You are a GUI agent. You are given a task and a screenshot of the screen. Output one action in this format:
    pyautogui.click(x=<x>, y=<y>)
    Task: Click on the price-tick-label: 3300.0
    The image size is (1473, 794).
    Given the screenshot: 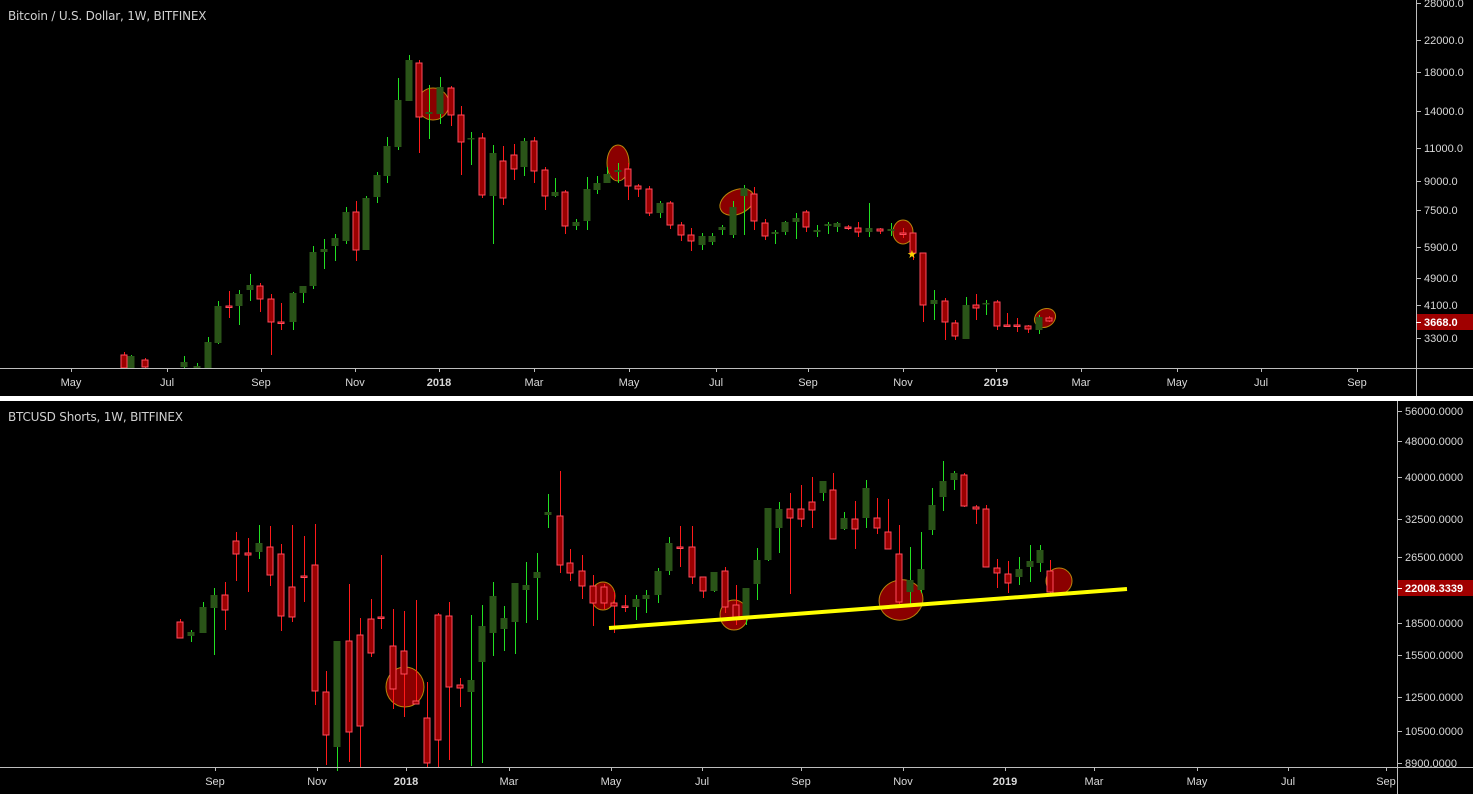 What is the action you would take?
    pyautogui.click(x=1441, y=339)
    